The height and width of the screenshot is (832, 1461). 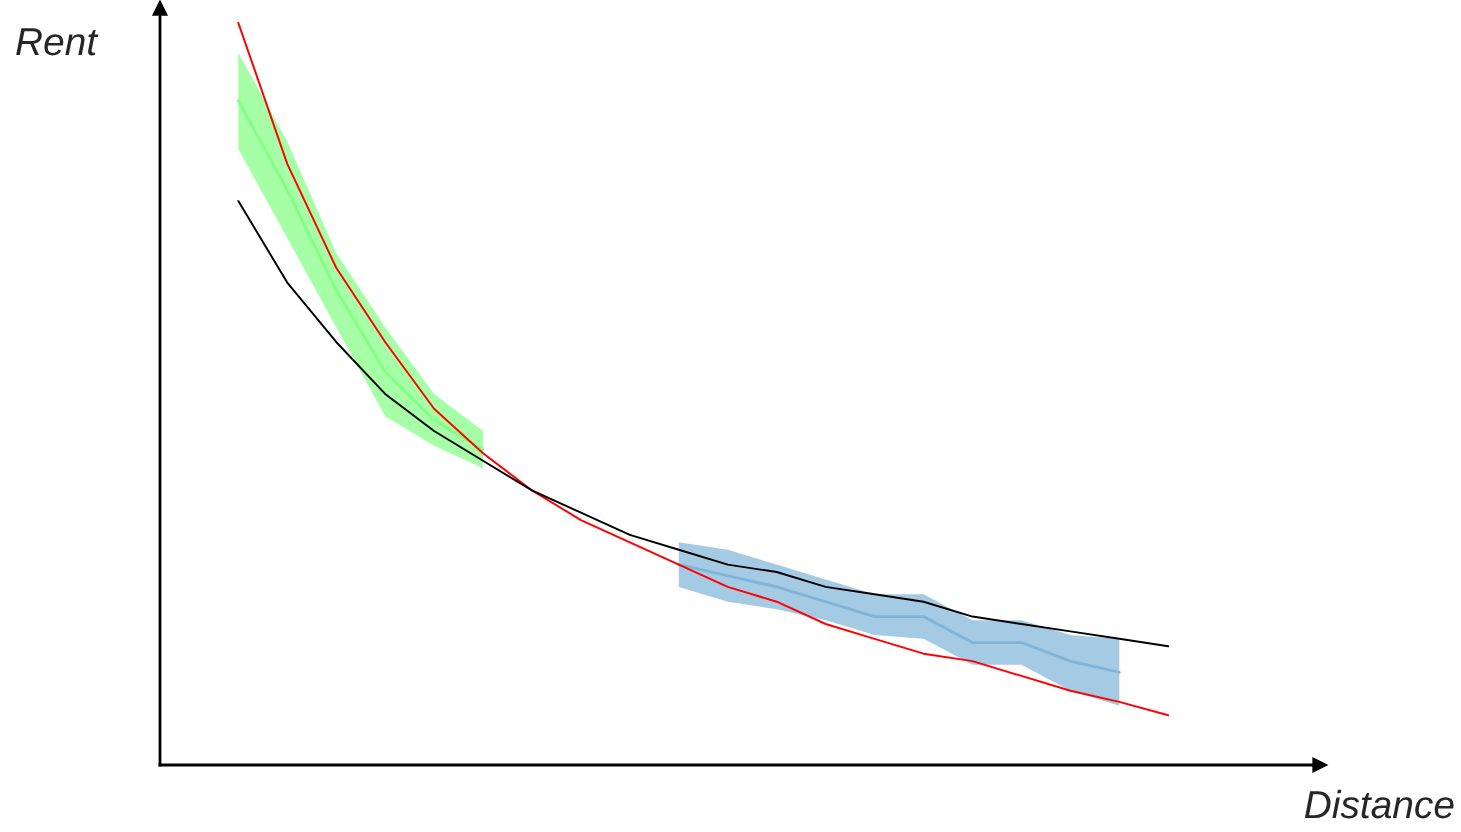 What do you see at coordinates (1379, 804) in the screenshot?
I see `x-axis-title: Distance` at bounding box center [1379, 804].